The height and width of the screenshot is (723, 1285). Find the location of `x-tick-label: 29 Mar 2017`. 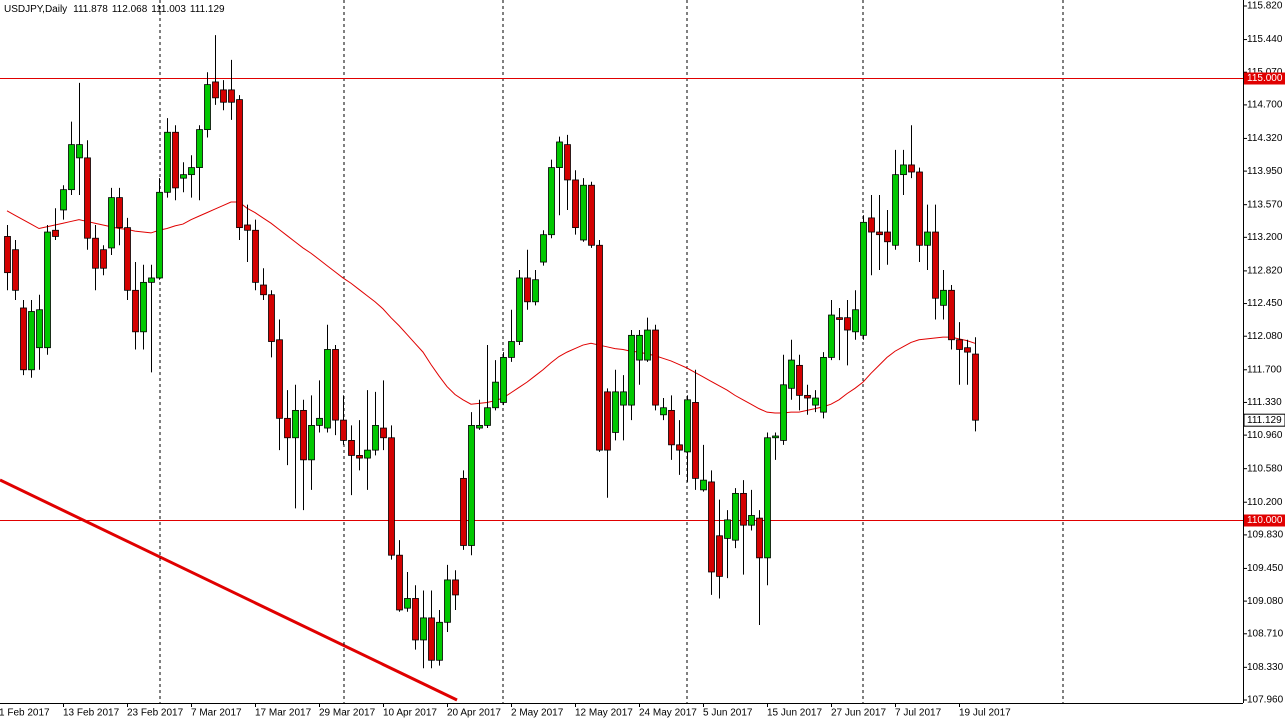

x-tick-label: 29 Mar 2017 is located at coordinates (347, 713).